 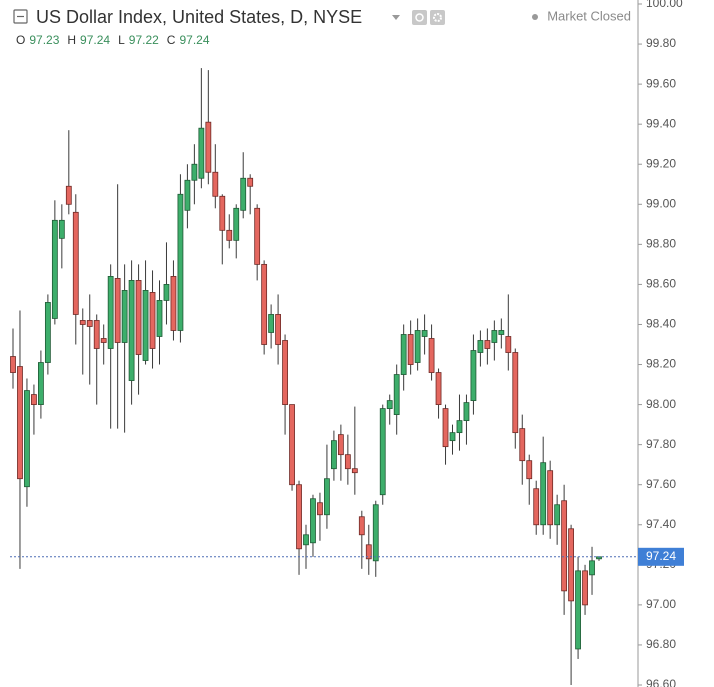 I want to click on y-tick-label: 98.00, so click(x=661, y=404).